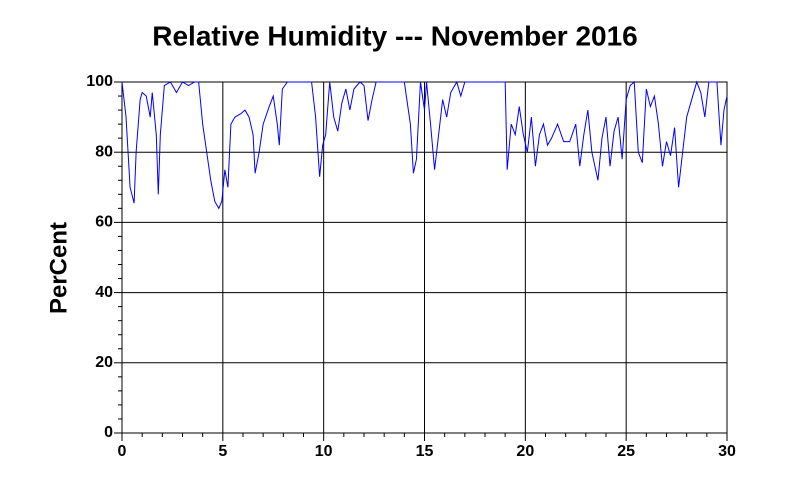 The image size is (792, 491). What do you see at coordinates (58, 268) in the screenshot?
I see `y-axis-label: PerCent` at bounding box center [58, 268].